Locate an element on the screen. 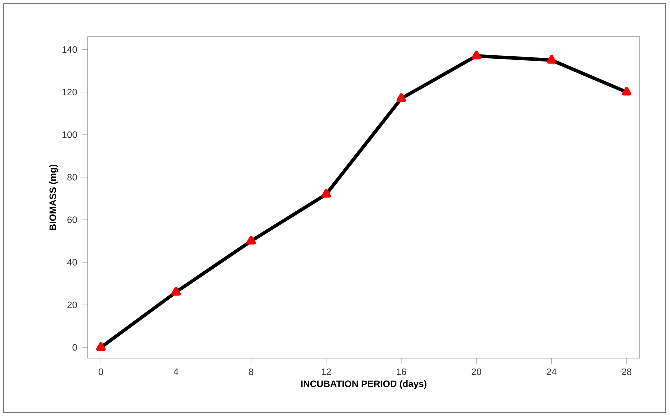  y-tick-label: 140 is located at coordinates (70, 50).